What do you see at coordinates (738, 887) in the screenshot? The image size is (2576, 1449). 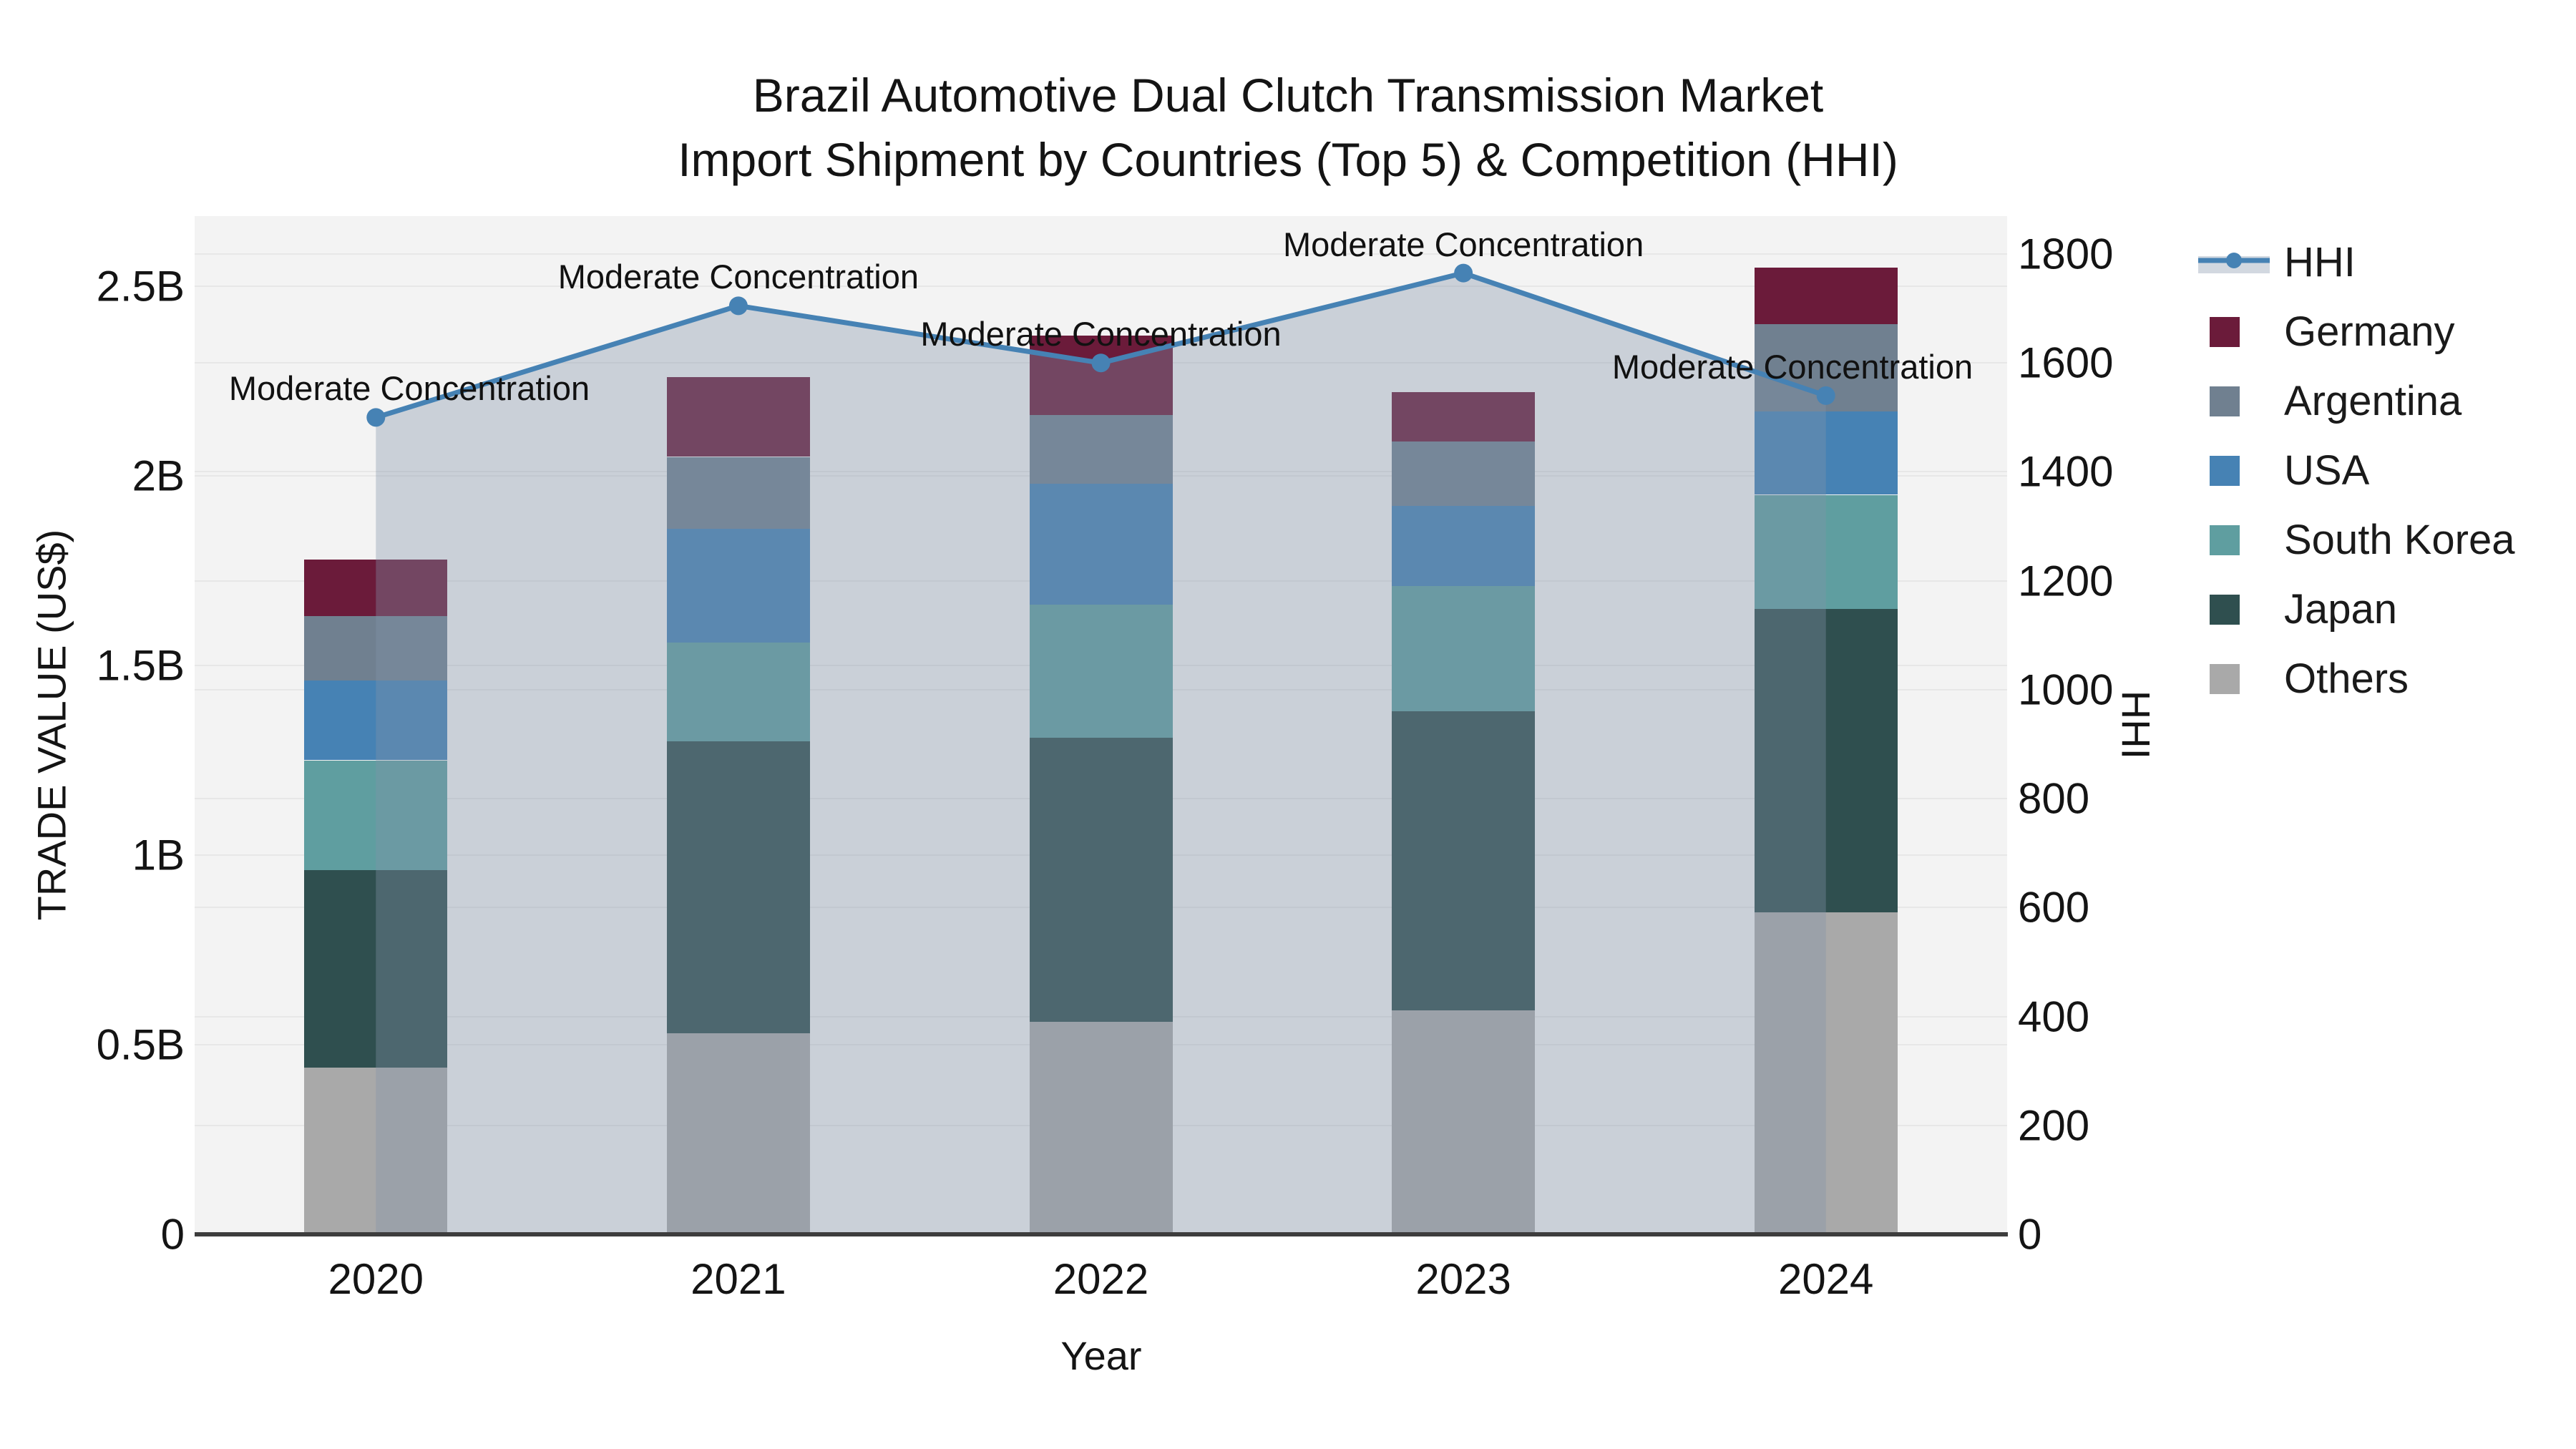 I see `bar-segment-japan-2021` at bounding box center [738, 887].